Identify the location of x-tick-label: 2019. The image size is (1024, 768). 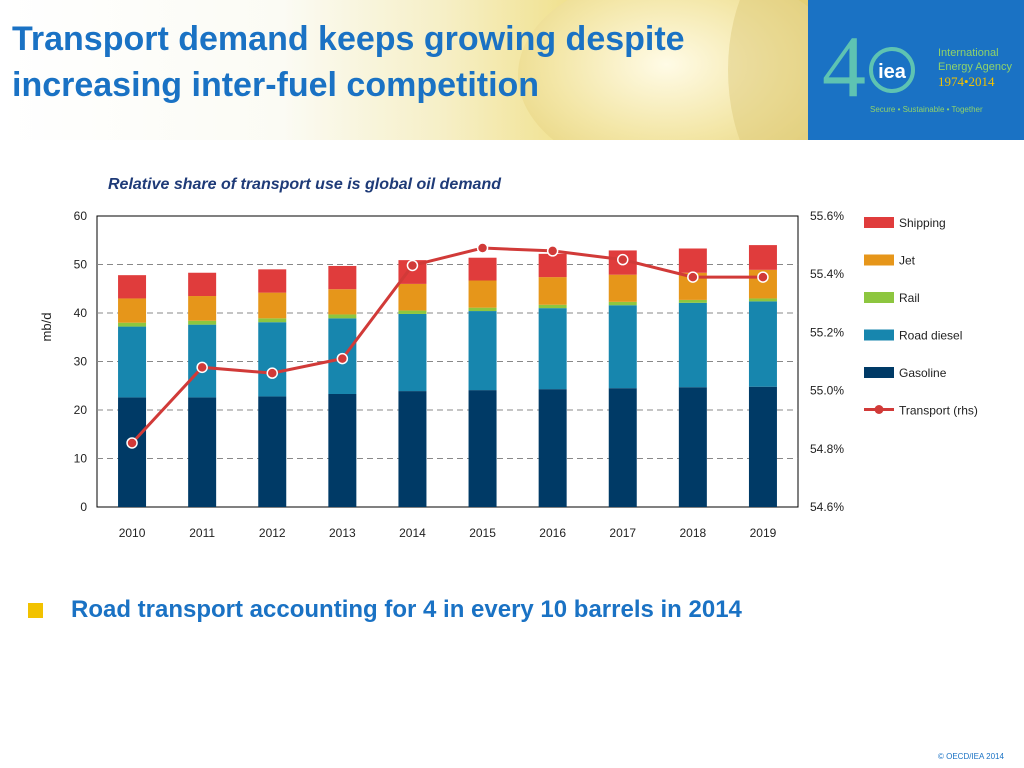
(763, 533).